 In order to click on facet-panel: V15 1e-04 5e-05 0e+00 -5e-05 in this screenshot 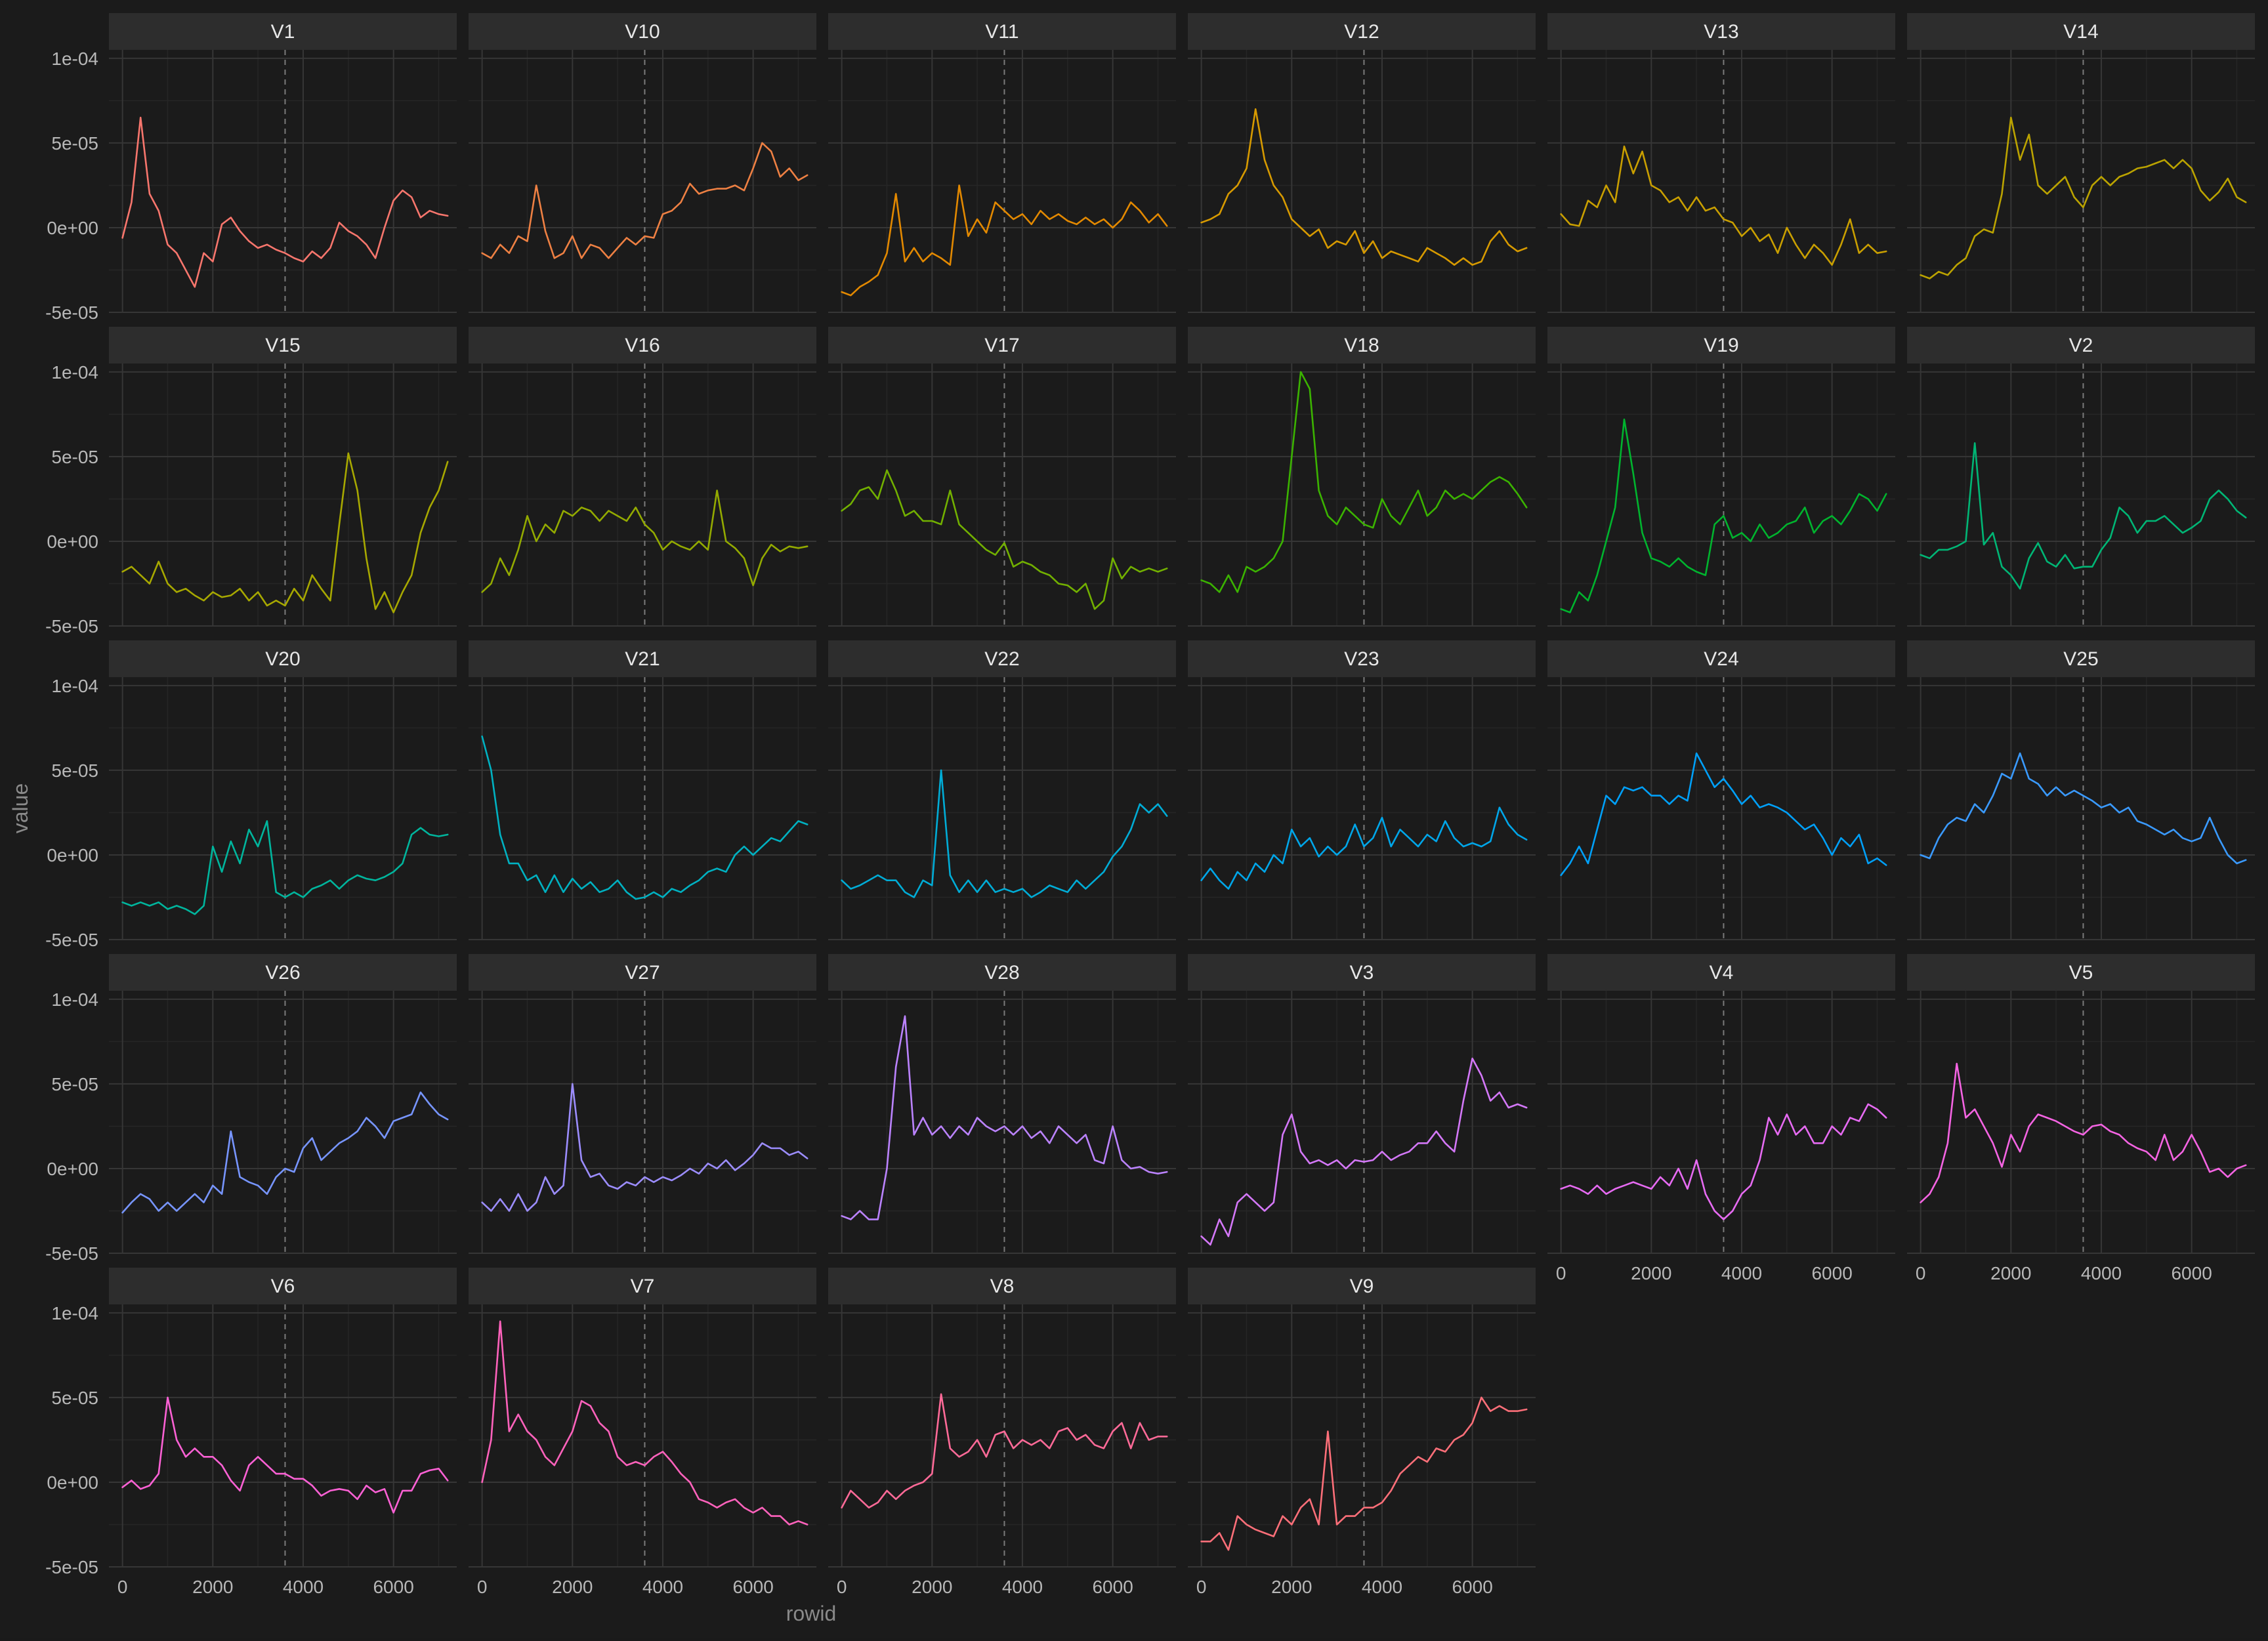, I will do `click(251, 481)`.